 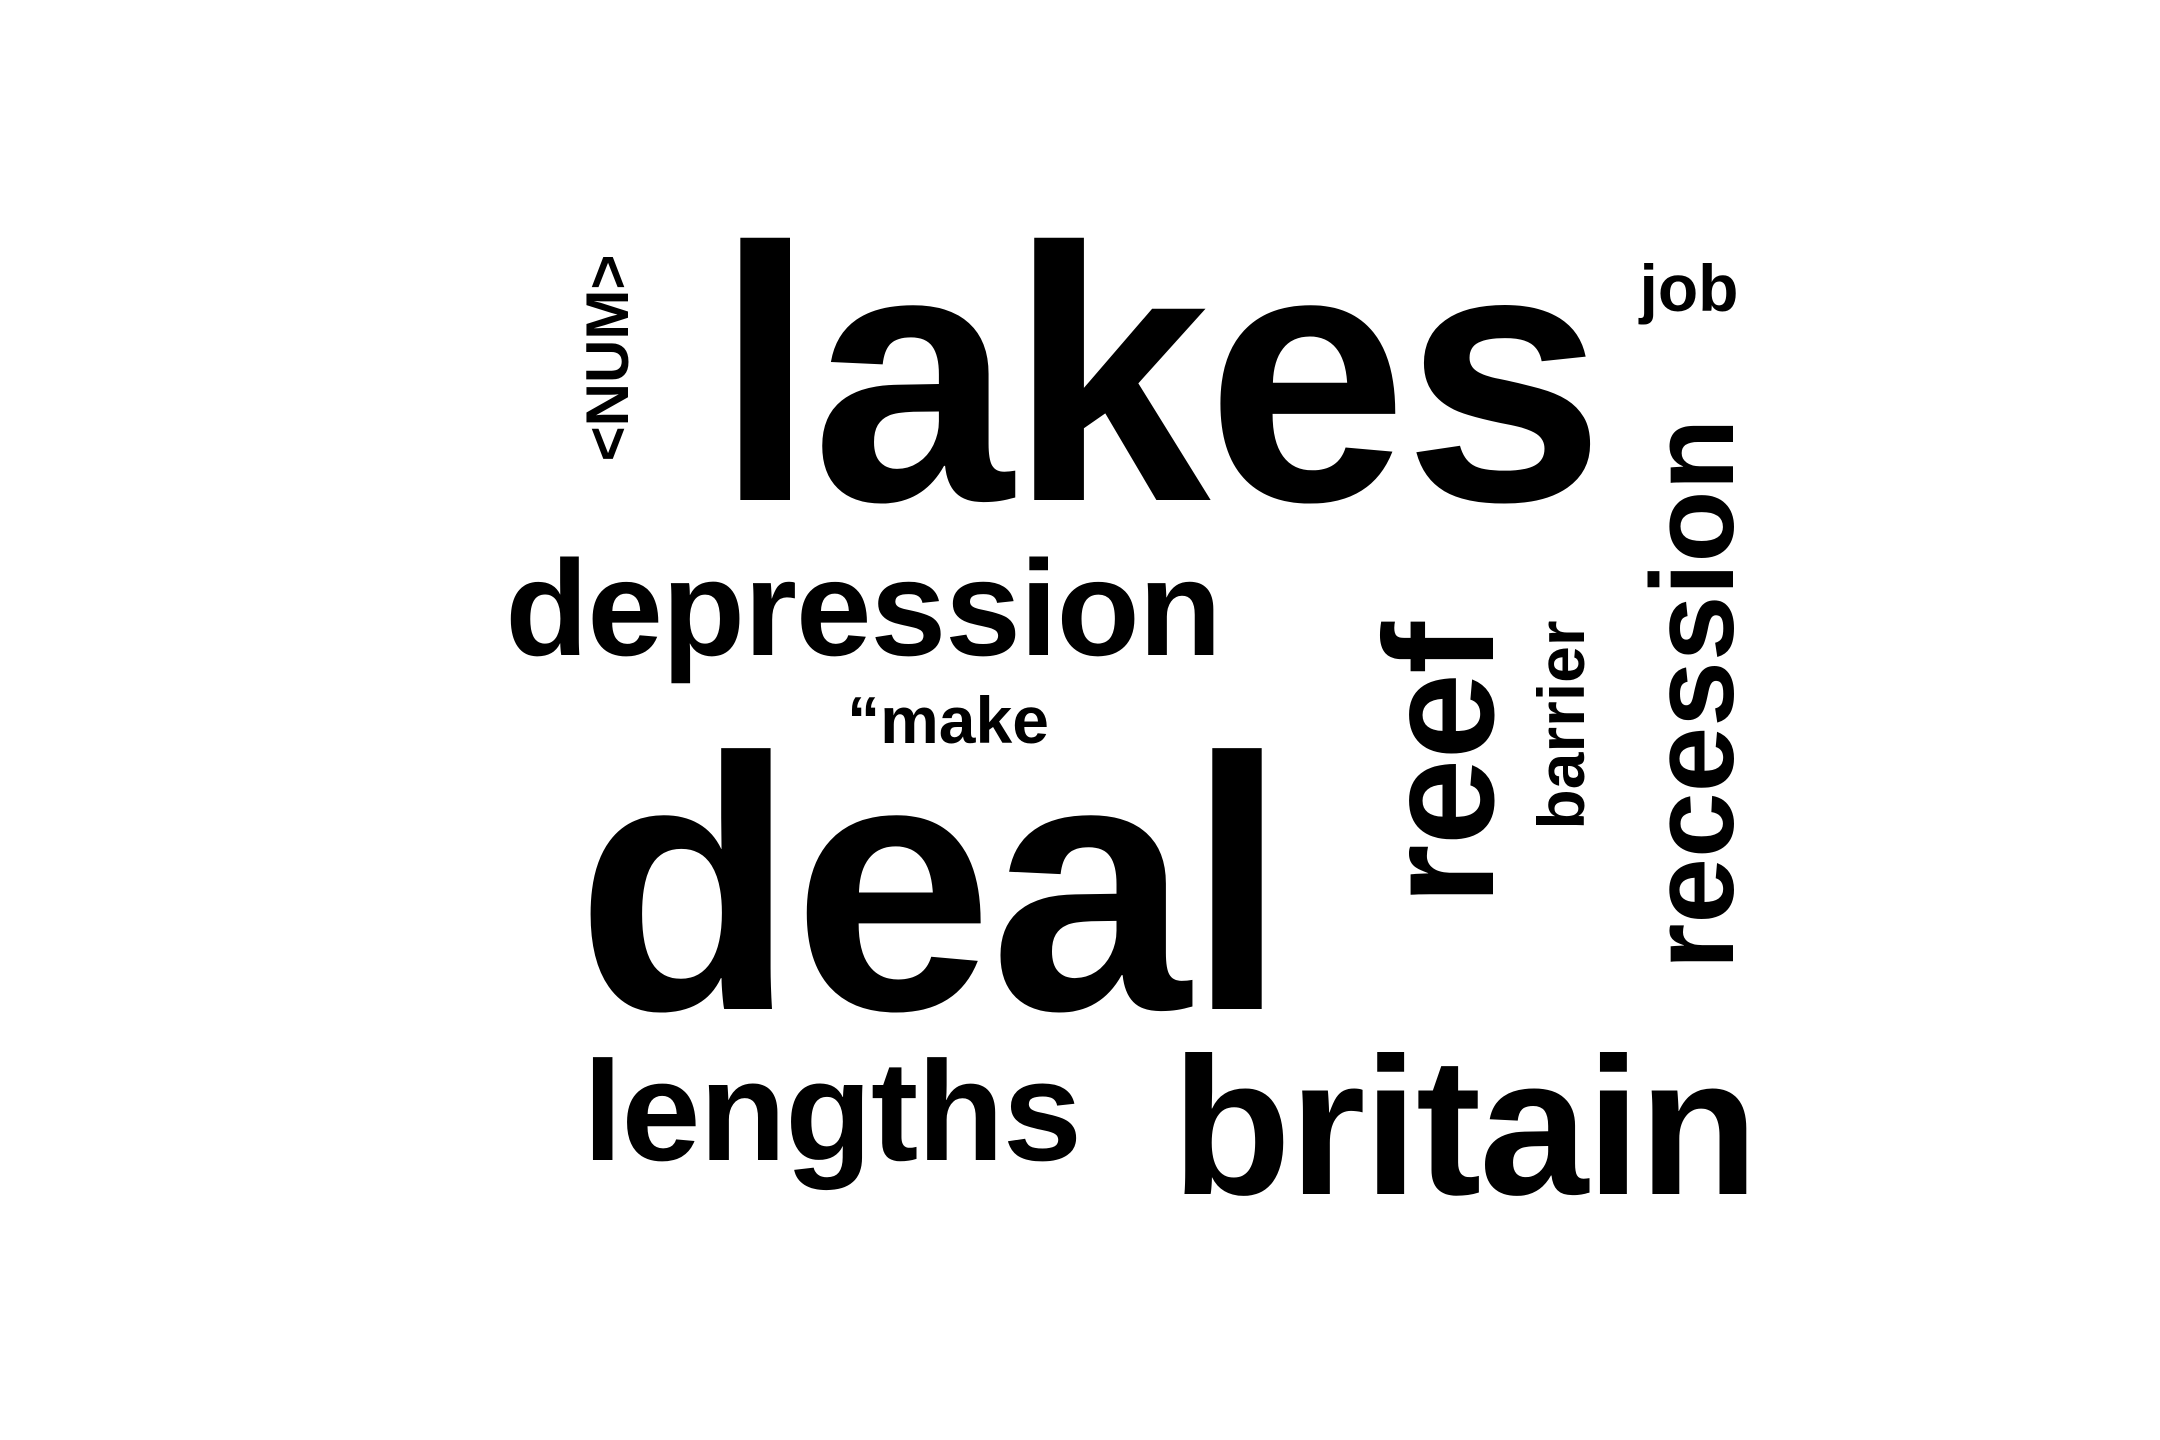 What do you see at coordinates (1689, 288) in the screenshot?
I see `word-job: job` at bounding box center [1689, 288].